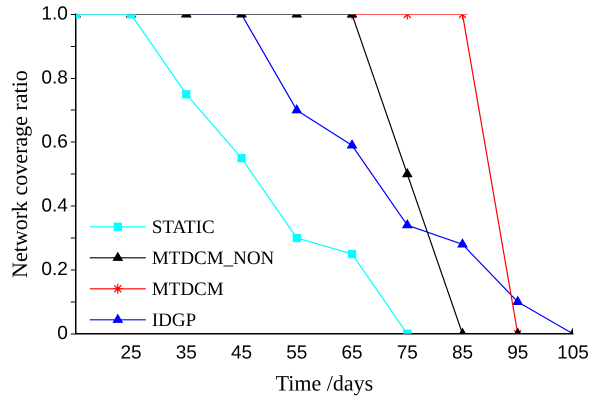  What do you see at coordinates (54, 141) in the screenshot?
I see `y-tick-label: 0.6` at bounding box center [54, 141].